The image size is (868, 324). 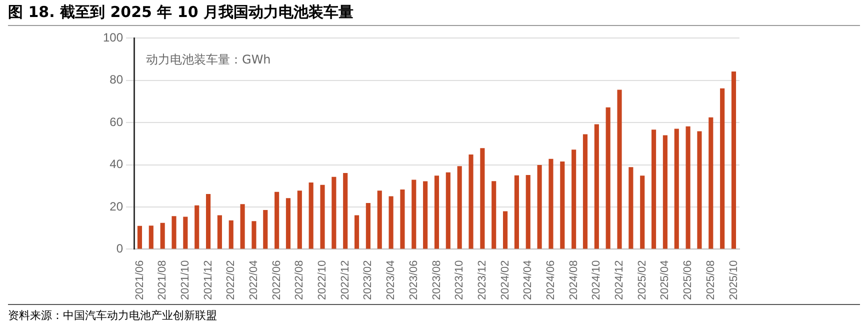 What do you see at coordinates (322, 280) in the screenshot?
I see `x-tick-label: 2022/10` at bounding box center [322, 280].